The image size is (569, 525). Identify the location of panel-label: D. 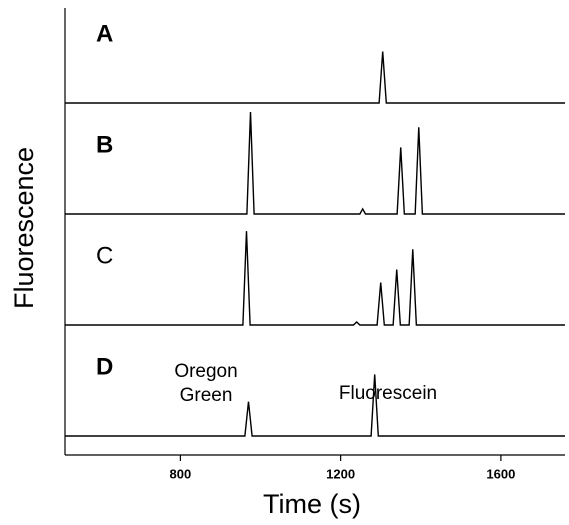
(104, 366).